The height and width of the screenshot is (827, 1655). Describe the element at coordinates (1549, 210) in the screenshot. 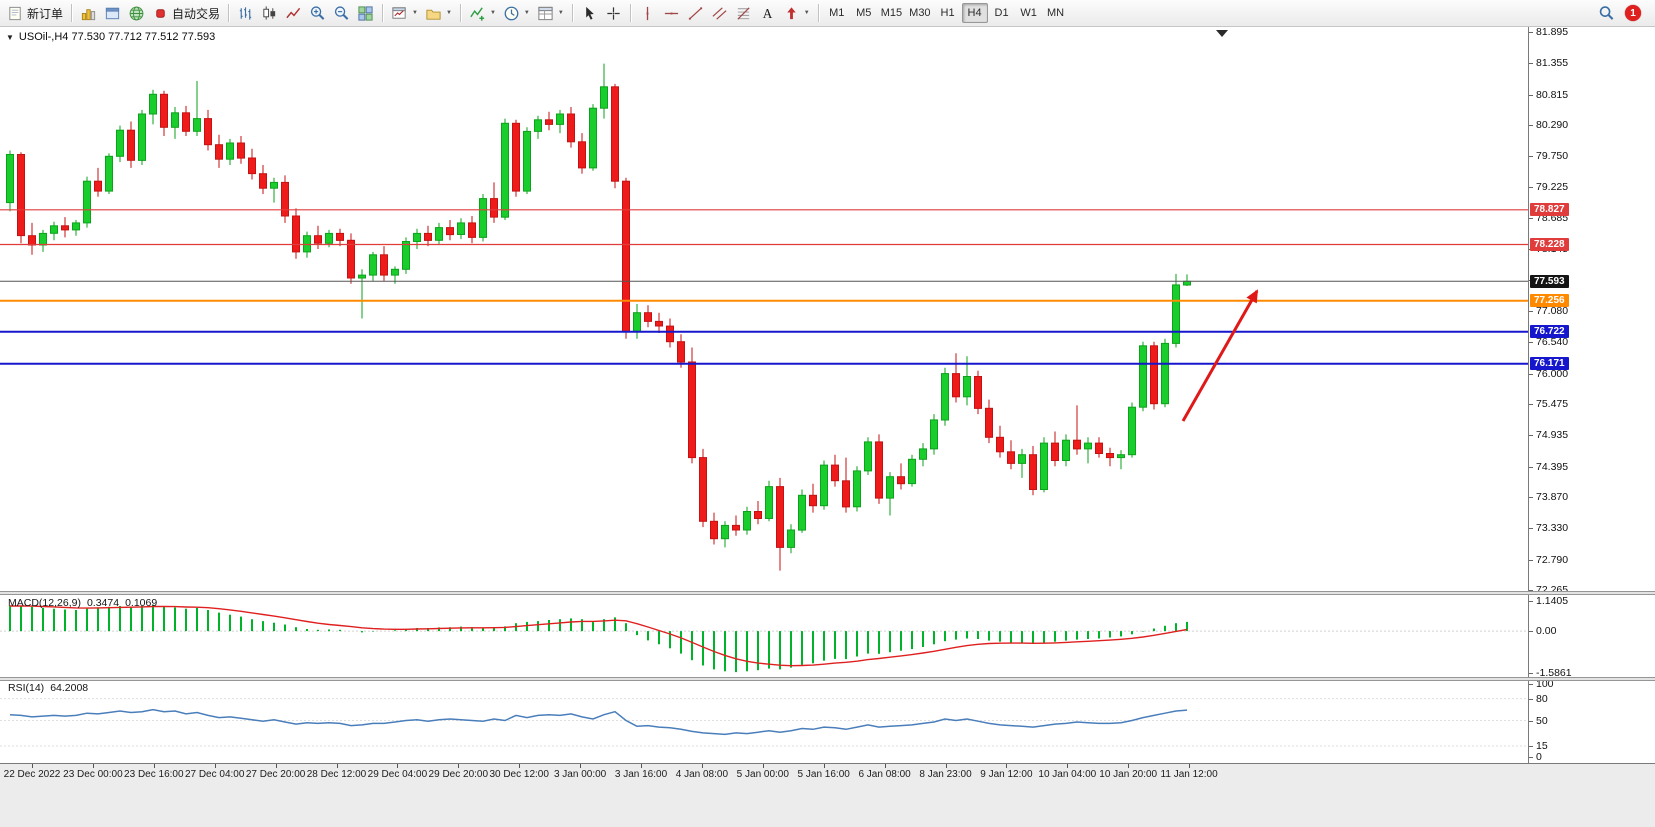

I see `price-tag-78827: 78.827` at that location.